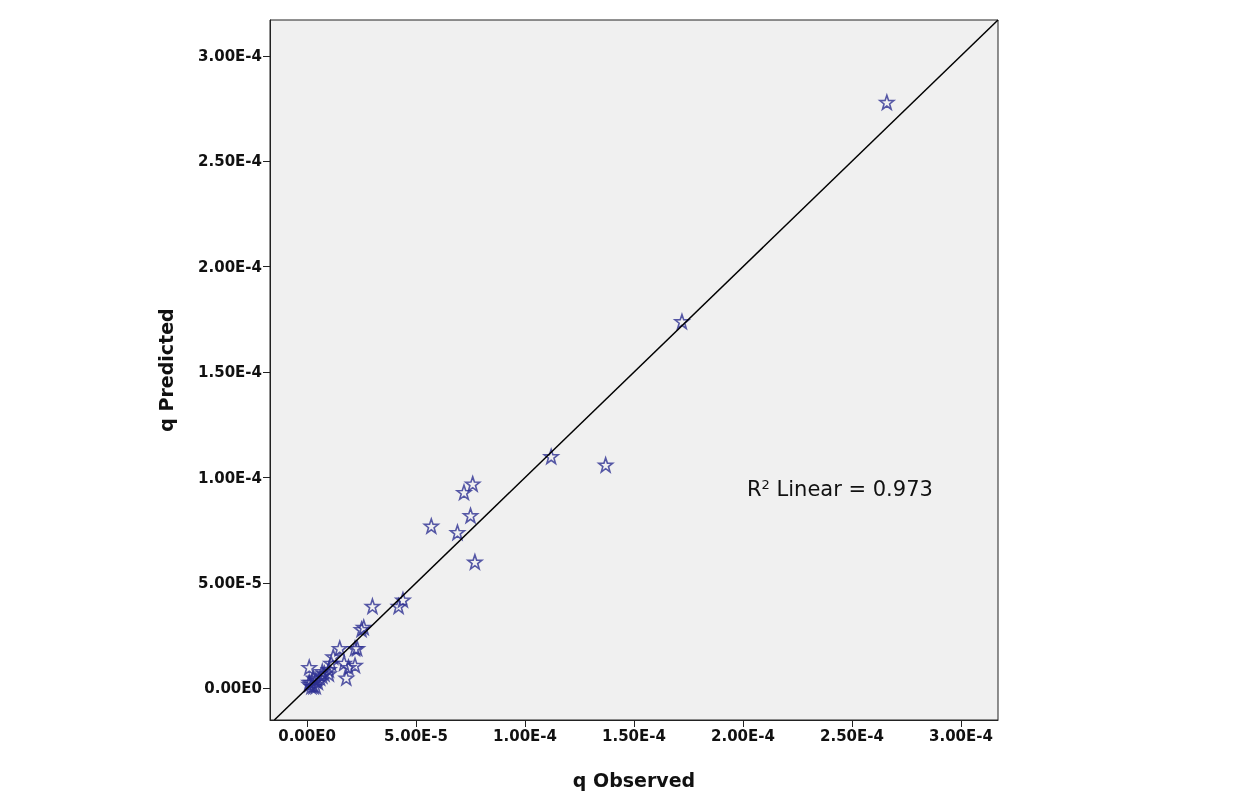  What do you see at coordinates (230, 55) in the screenshot?
I see `y-tick-label: 3.00E-4` at bounding box center [230, 55].